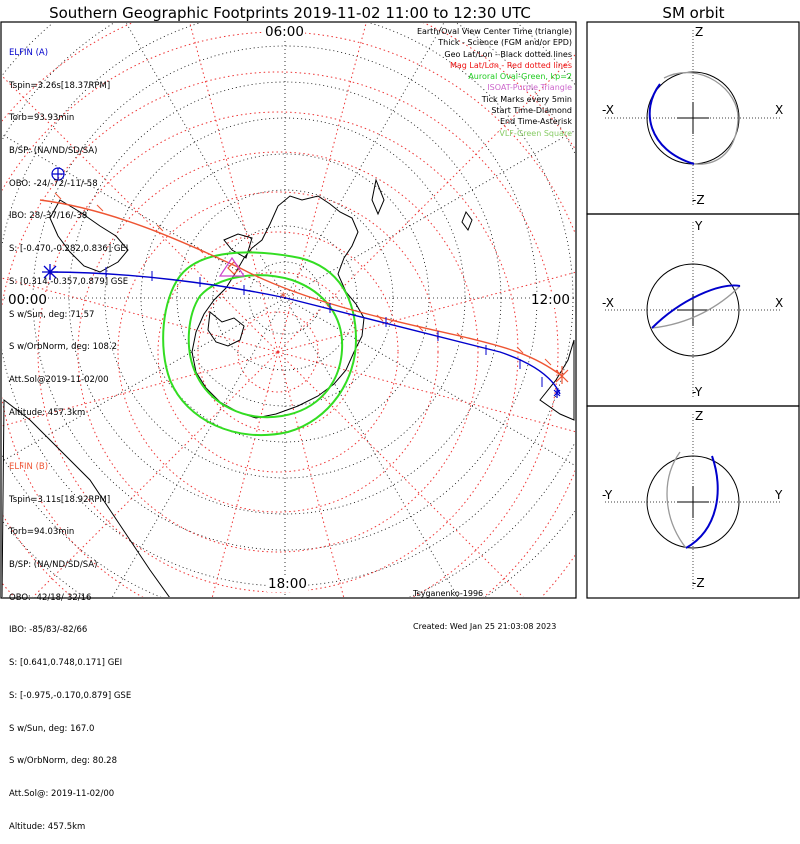 This screenshot has width=800, height=844. Describe the element at coordinates (693, 13) in the screenshot. I see `sm-orbit-title: SM orbit` at that location.